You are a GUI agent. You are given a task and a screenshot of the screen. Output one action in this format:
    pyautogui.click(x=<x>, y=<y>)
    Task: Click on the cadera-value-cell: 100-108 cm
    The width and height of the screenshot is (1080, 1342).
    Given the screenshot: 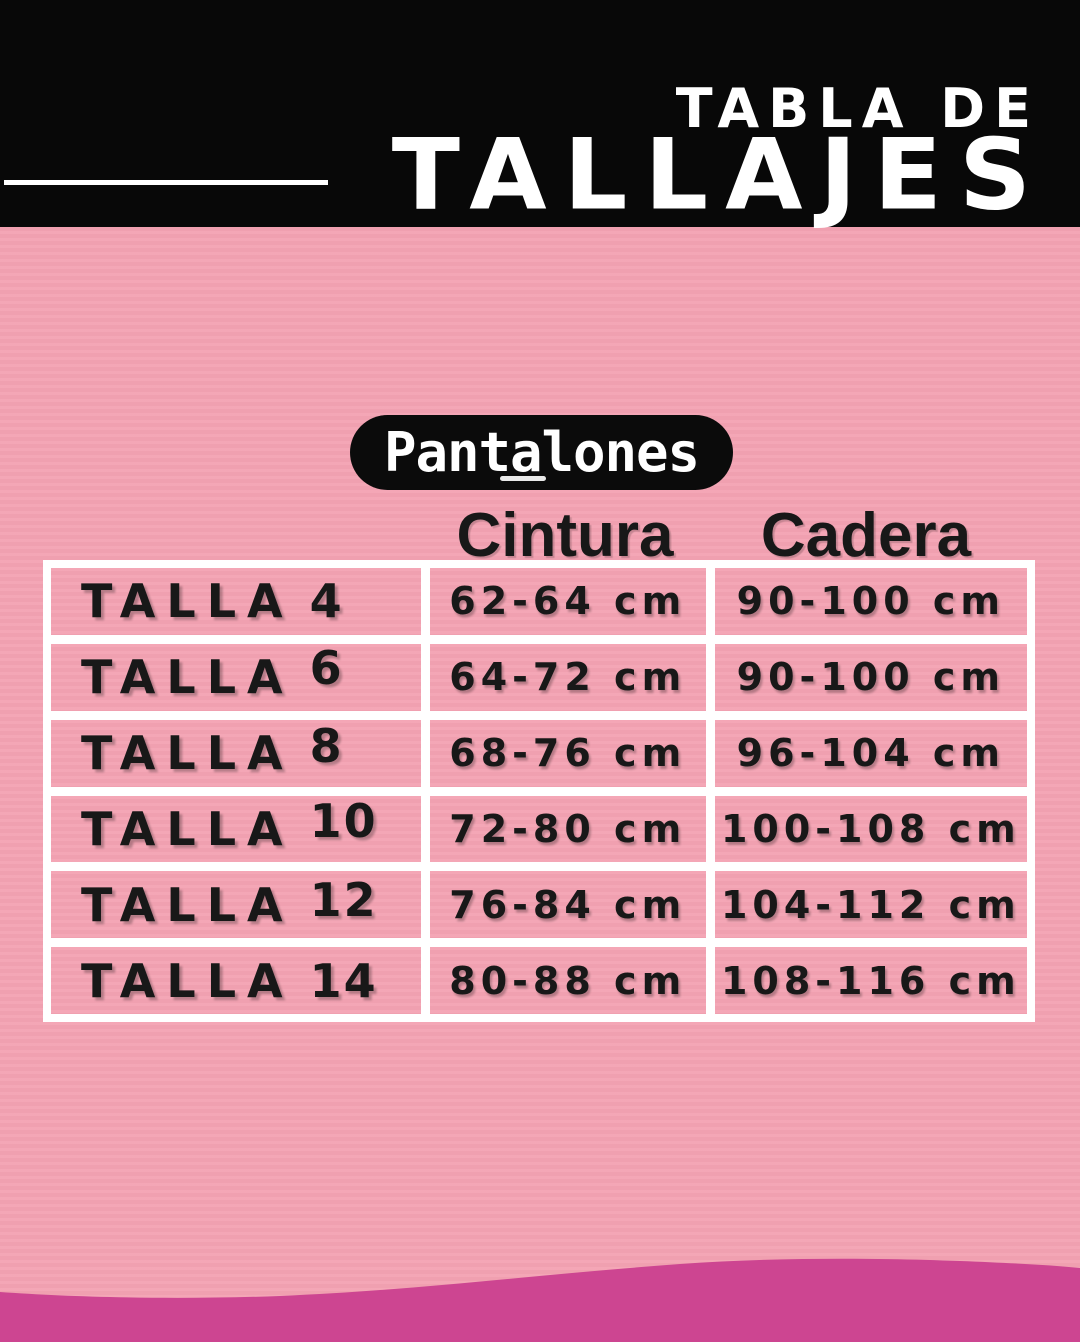 What is the action you would take?
    pyautogui.click(x=870, y=829)
    